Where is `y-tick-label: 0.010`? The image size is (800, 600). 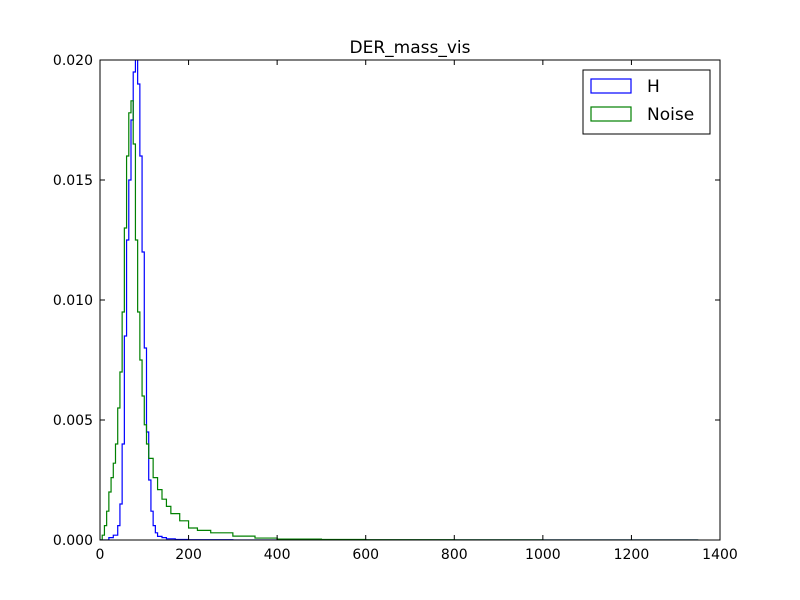
y-tick-label: 0.010 is located at coordinates (73, 301).